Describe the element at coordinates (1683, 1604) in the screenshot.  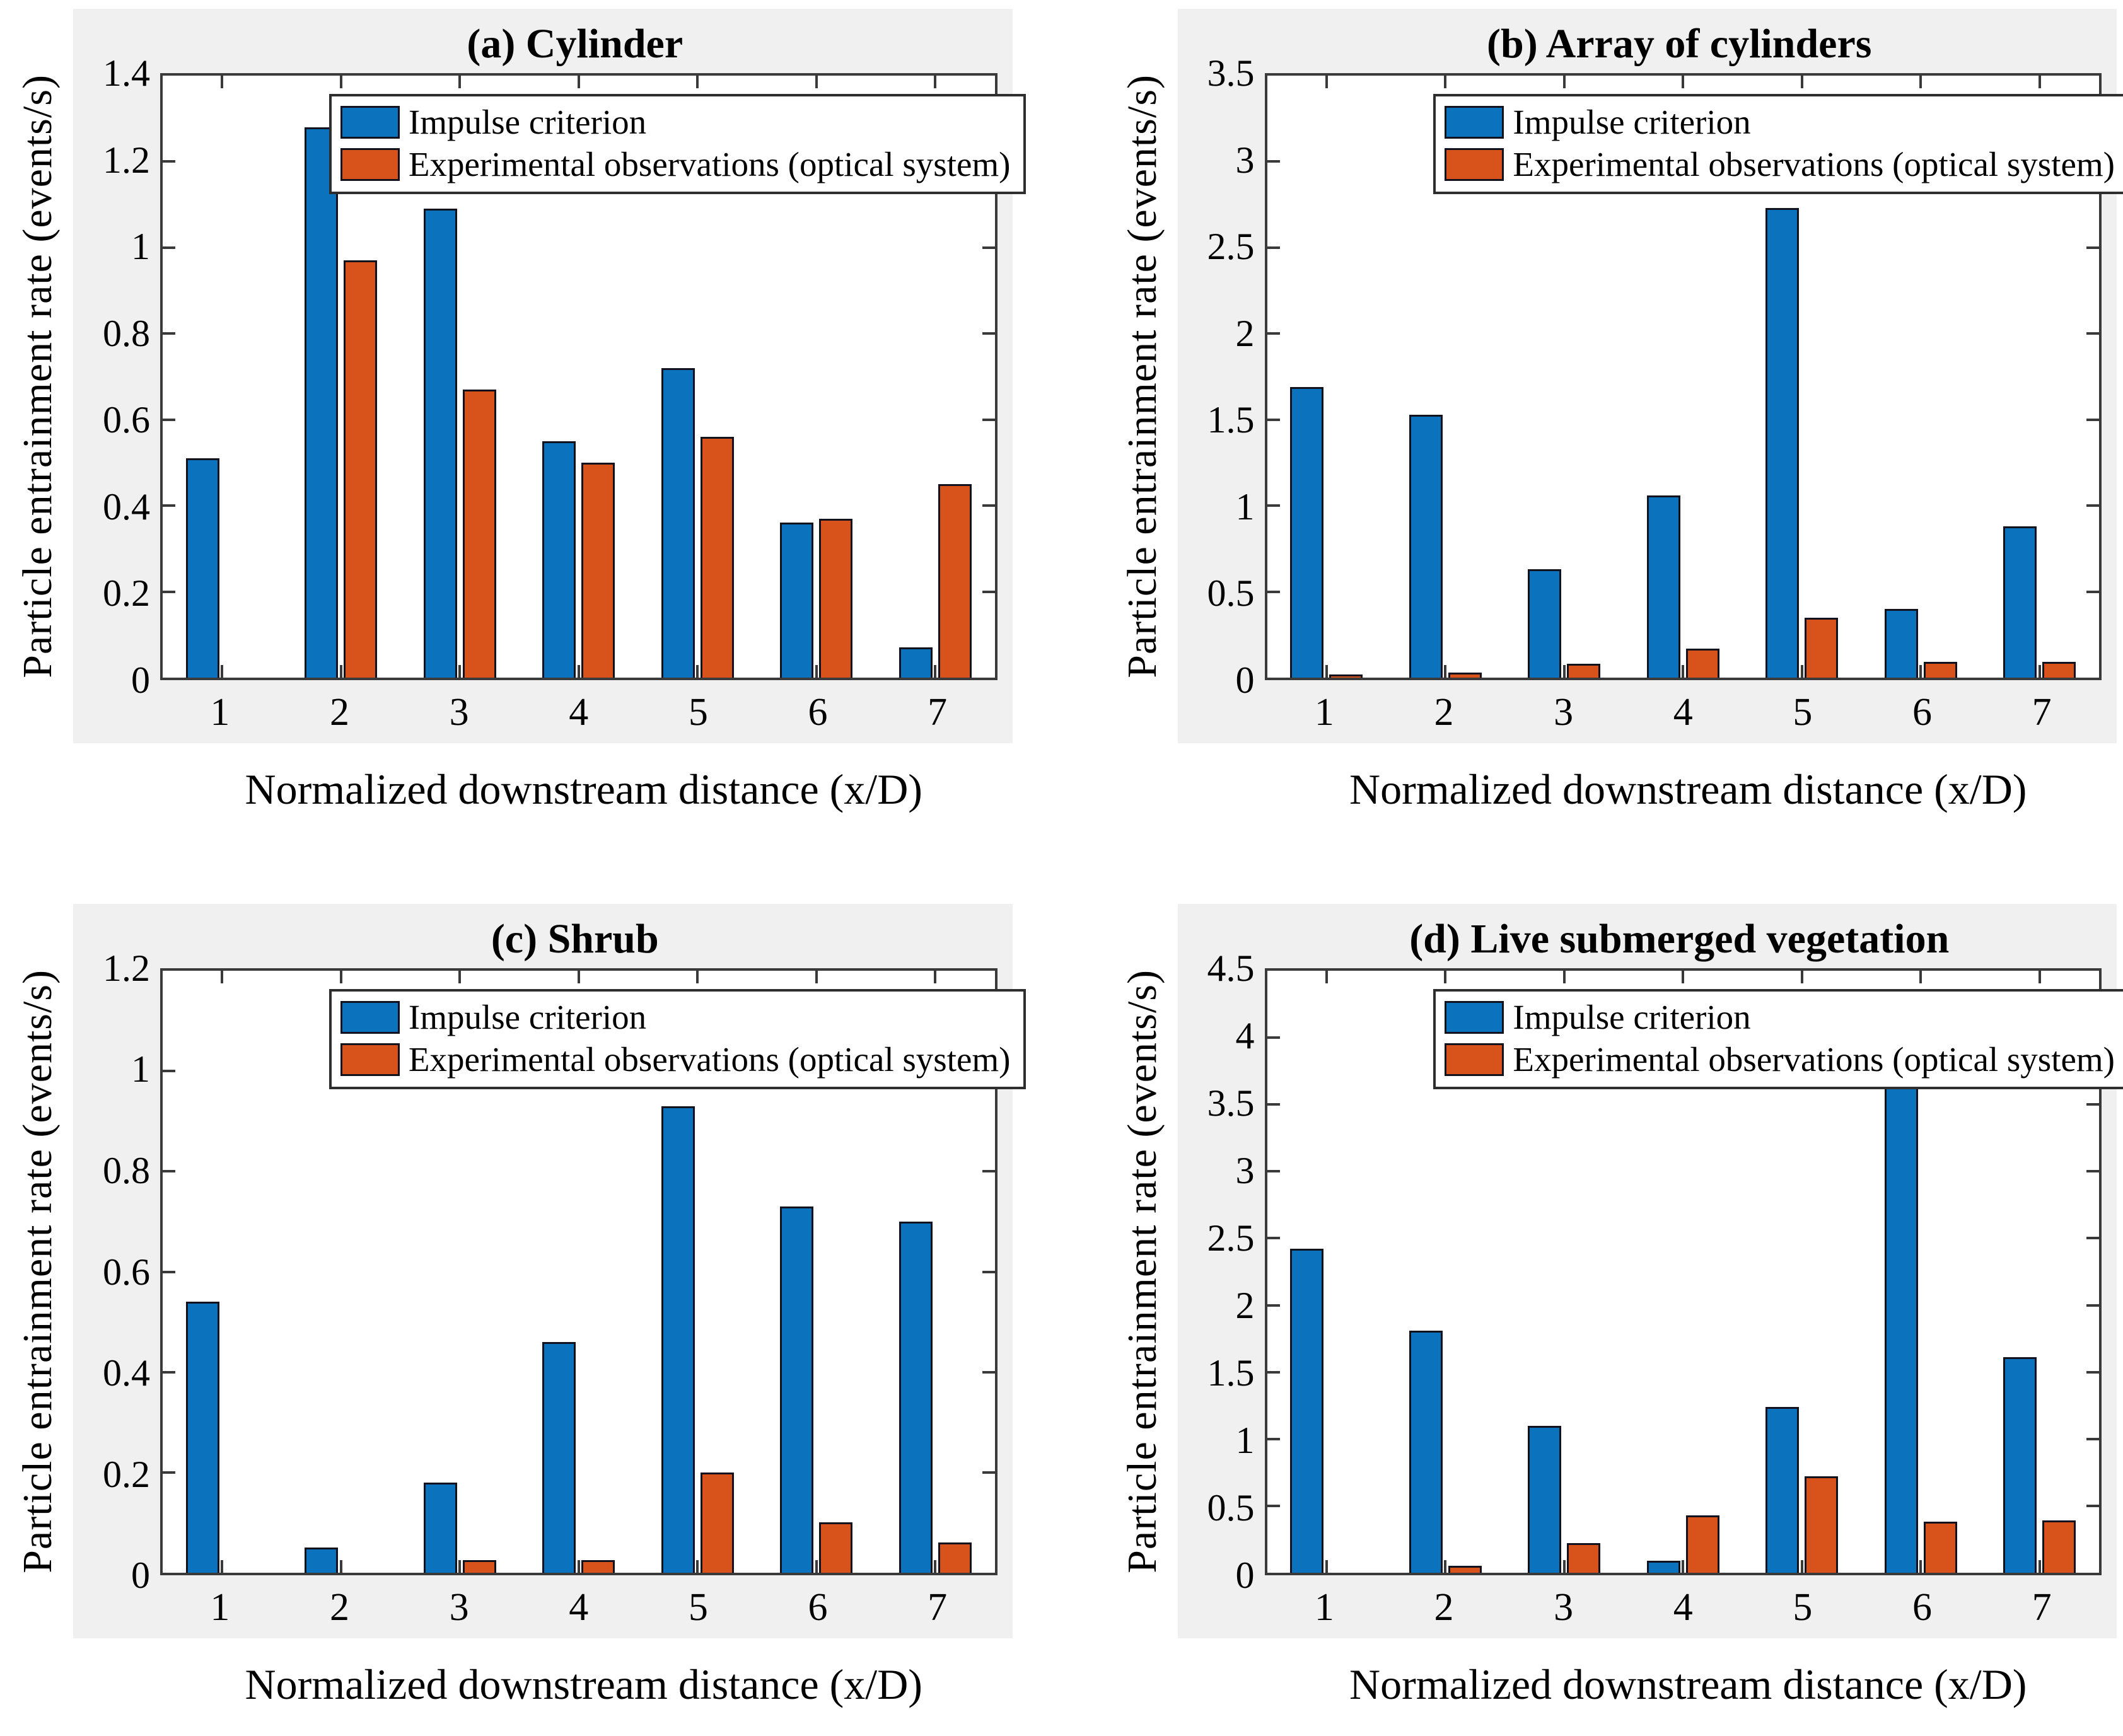
I see `x-tick-labels: 1 2 3 4 5 6 7` at that location.